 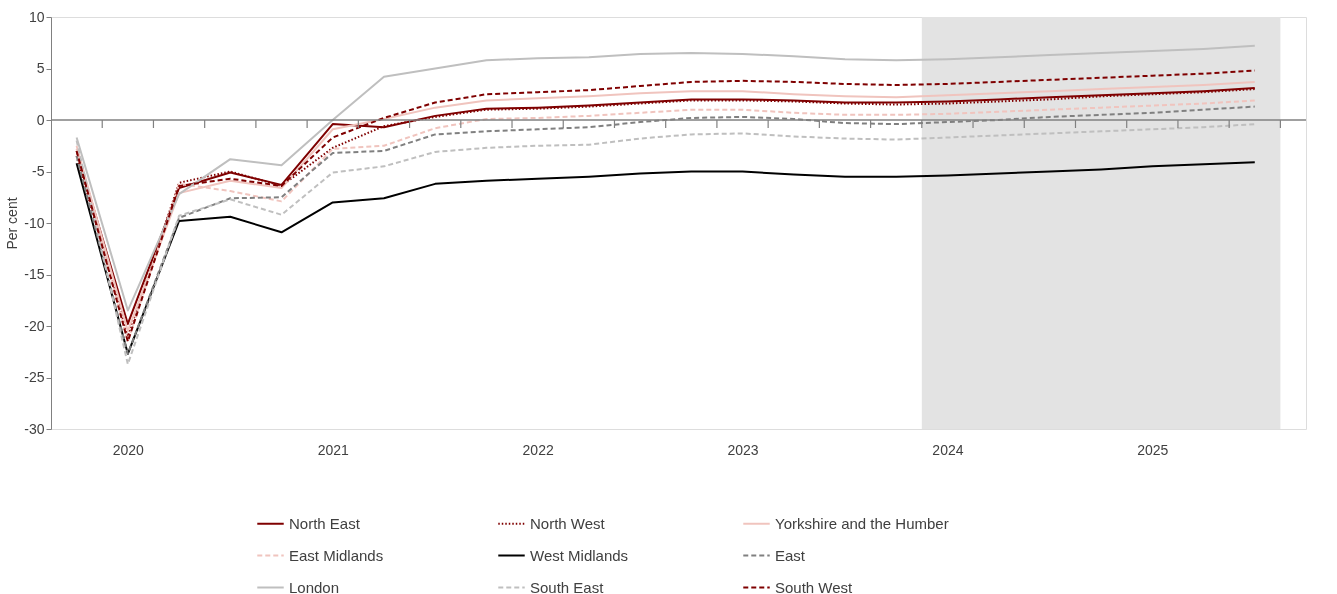 What do you see at coordinates (568, 523) in the screenshot?
I see `legend-label: North West` at bounding box center [568, 523].